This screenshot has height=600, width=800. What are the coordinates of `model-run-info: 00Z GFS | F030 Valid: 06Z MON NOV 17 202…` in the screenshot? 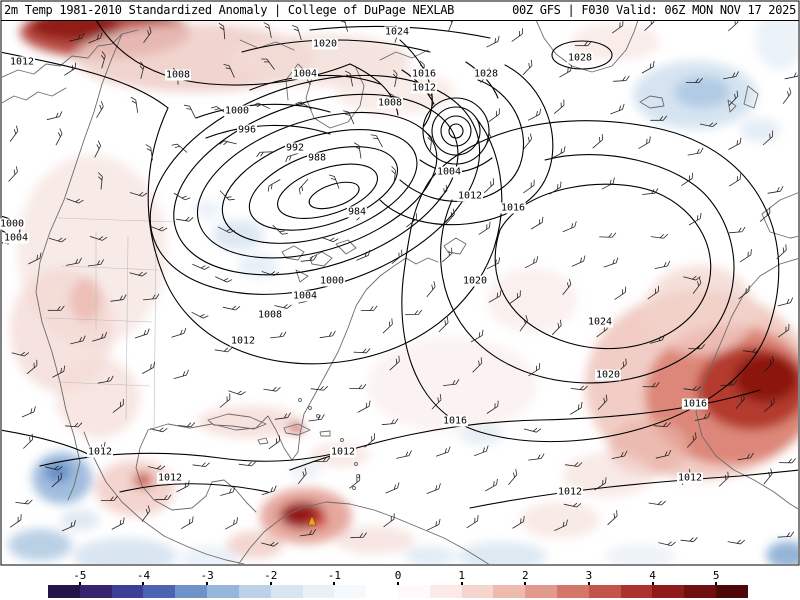 It's located at (654, 10).